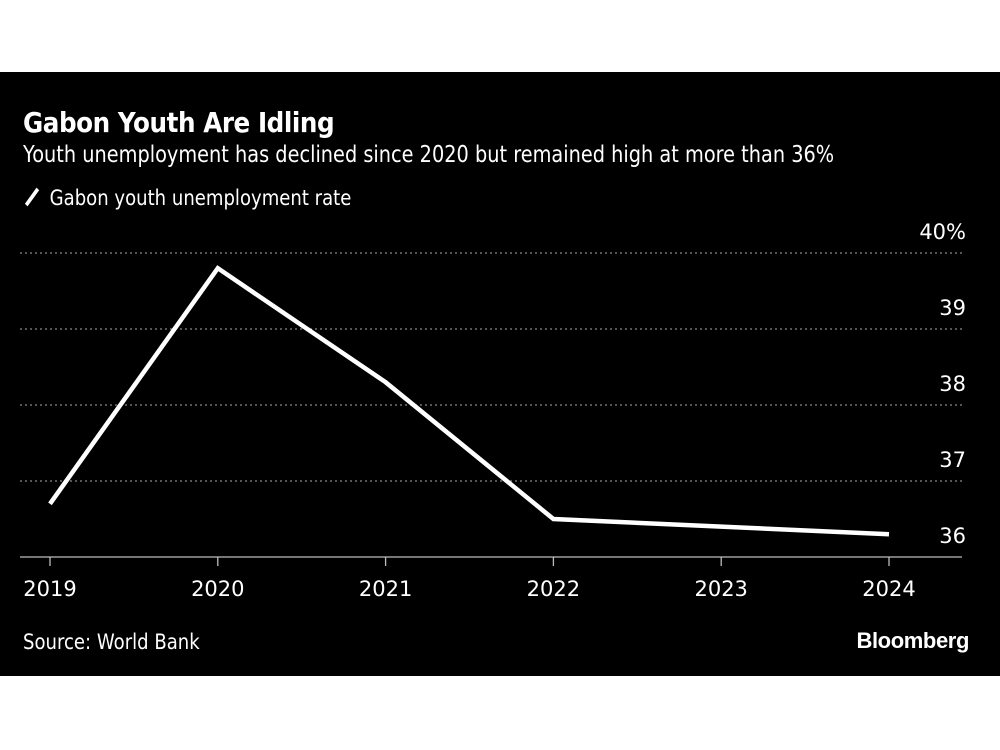  Describe the element at coordinates (942, 232) in the screenshot. I see `y-tick-label: 40%` at that location.